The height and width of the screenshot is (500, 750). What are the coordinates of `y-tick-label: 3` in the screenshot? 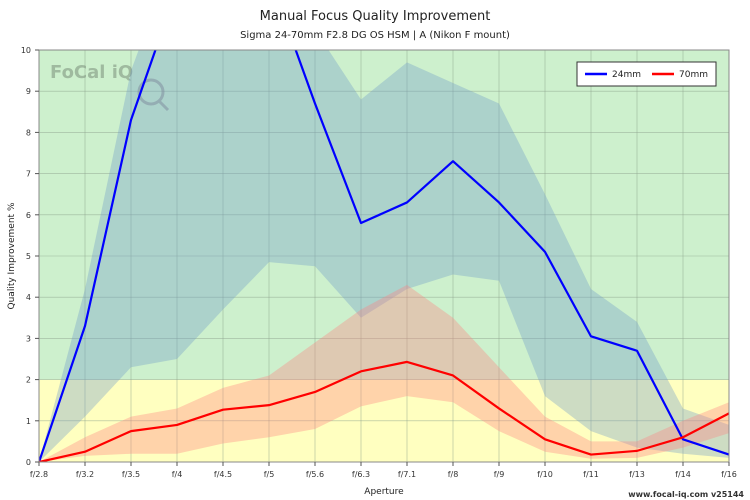 It's located at (28, 338).